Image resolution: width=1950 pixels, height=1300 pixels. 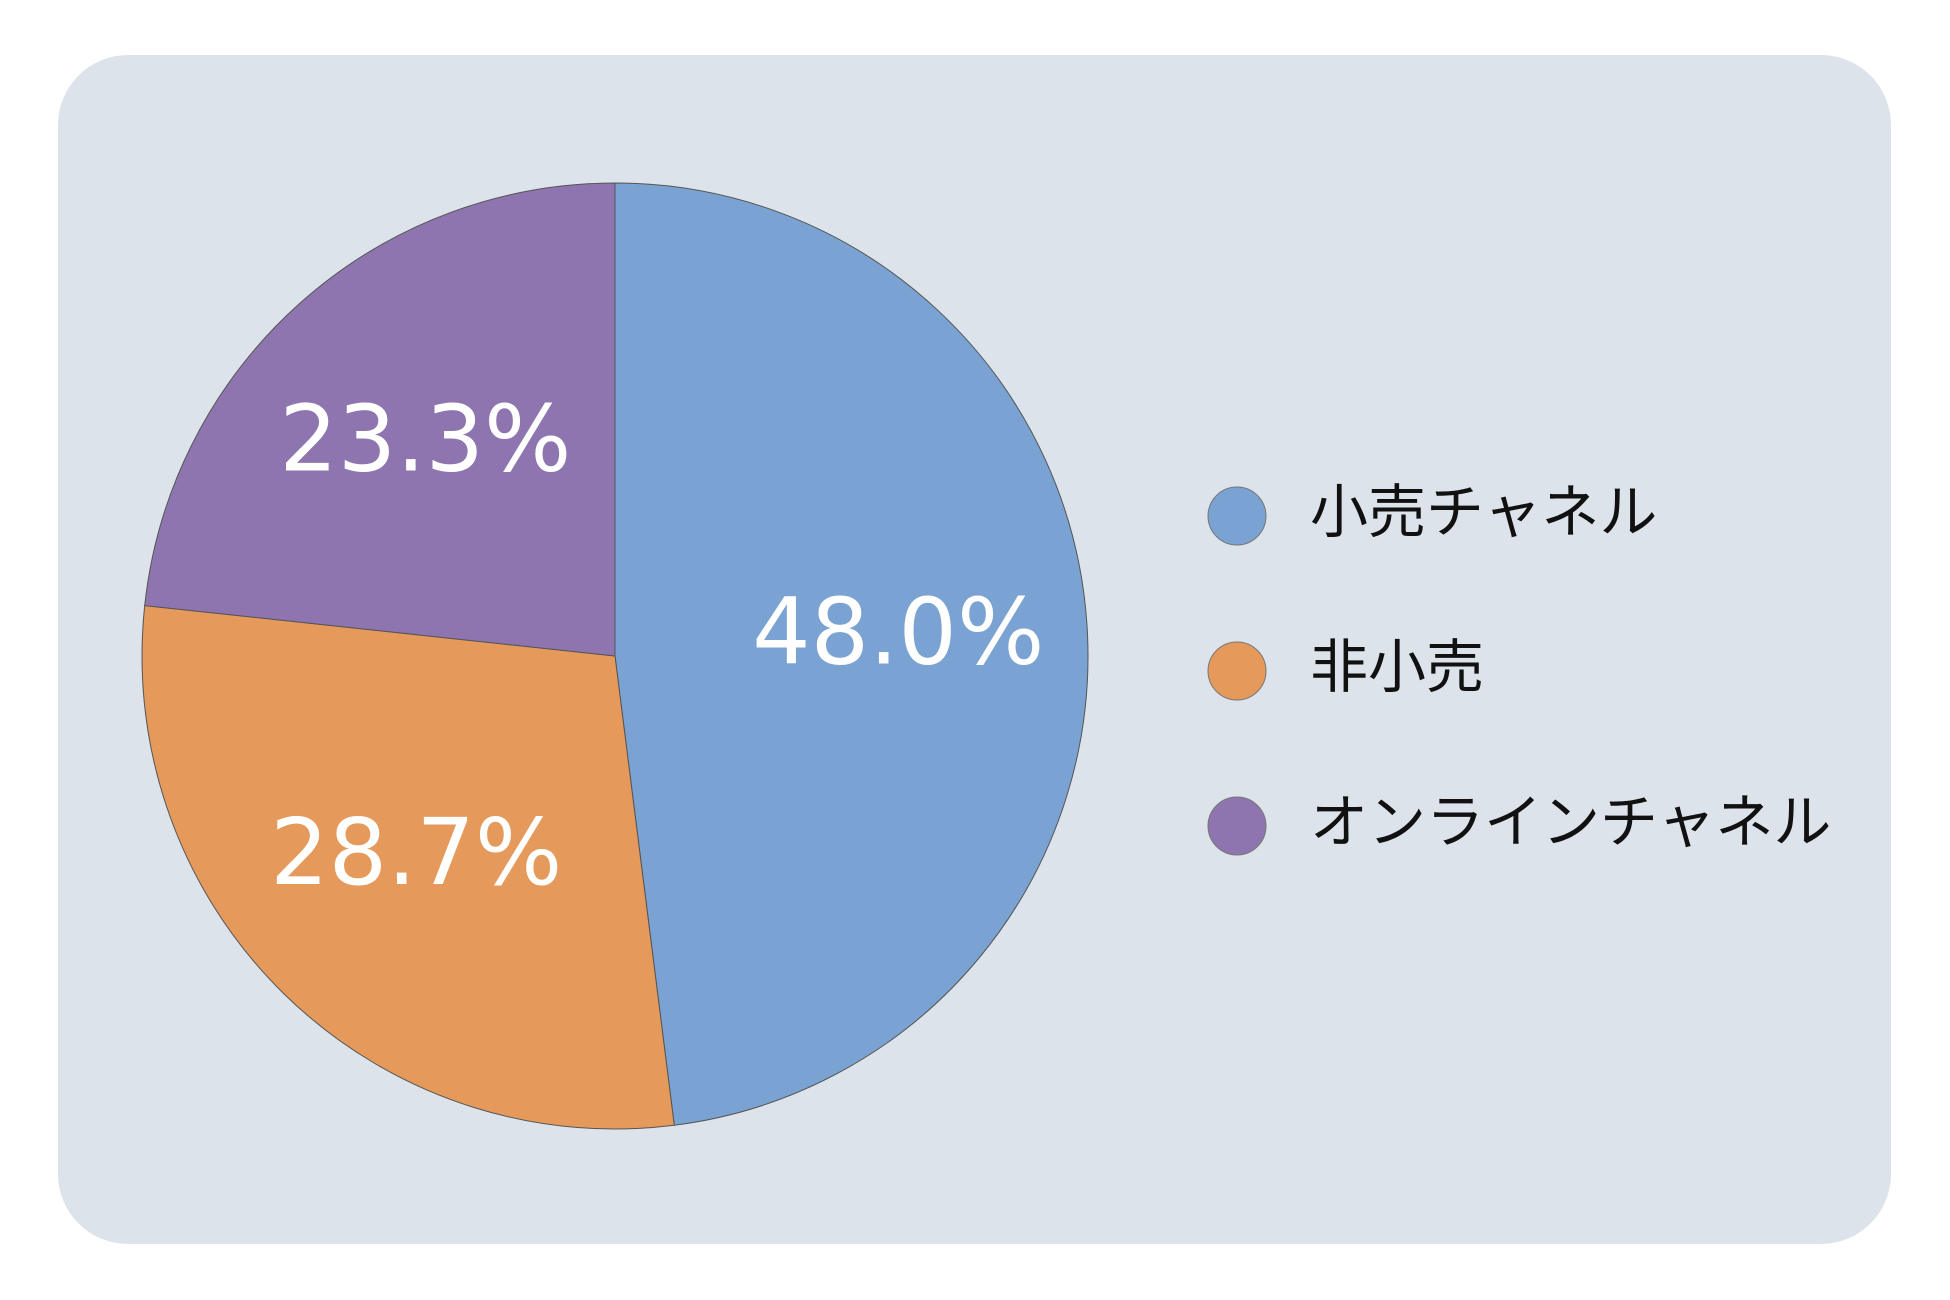 I want to click on legend-label: オンラインチャネル, so click(x=1570, y=822).